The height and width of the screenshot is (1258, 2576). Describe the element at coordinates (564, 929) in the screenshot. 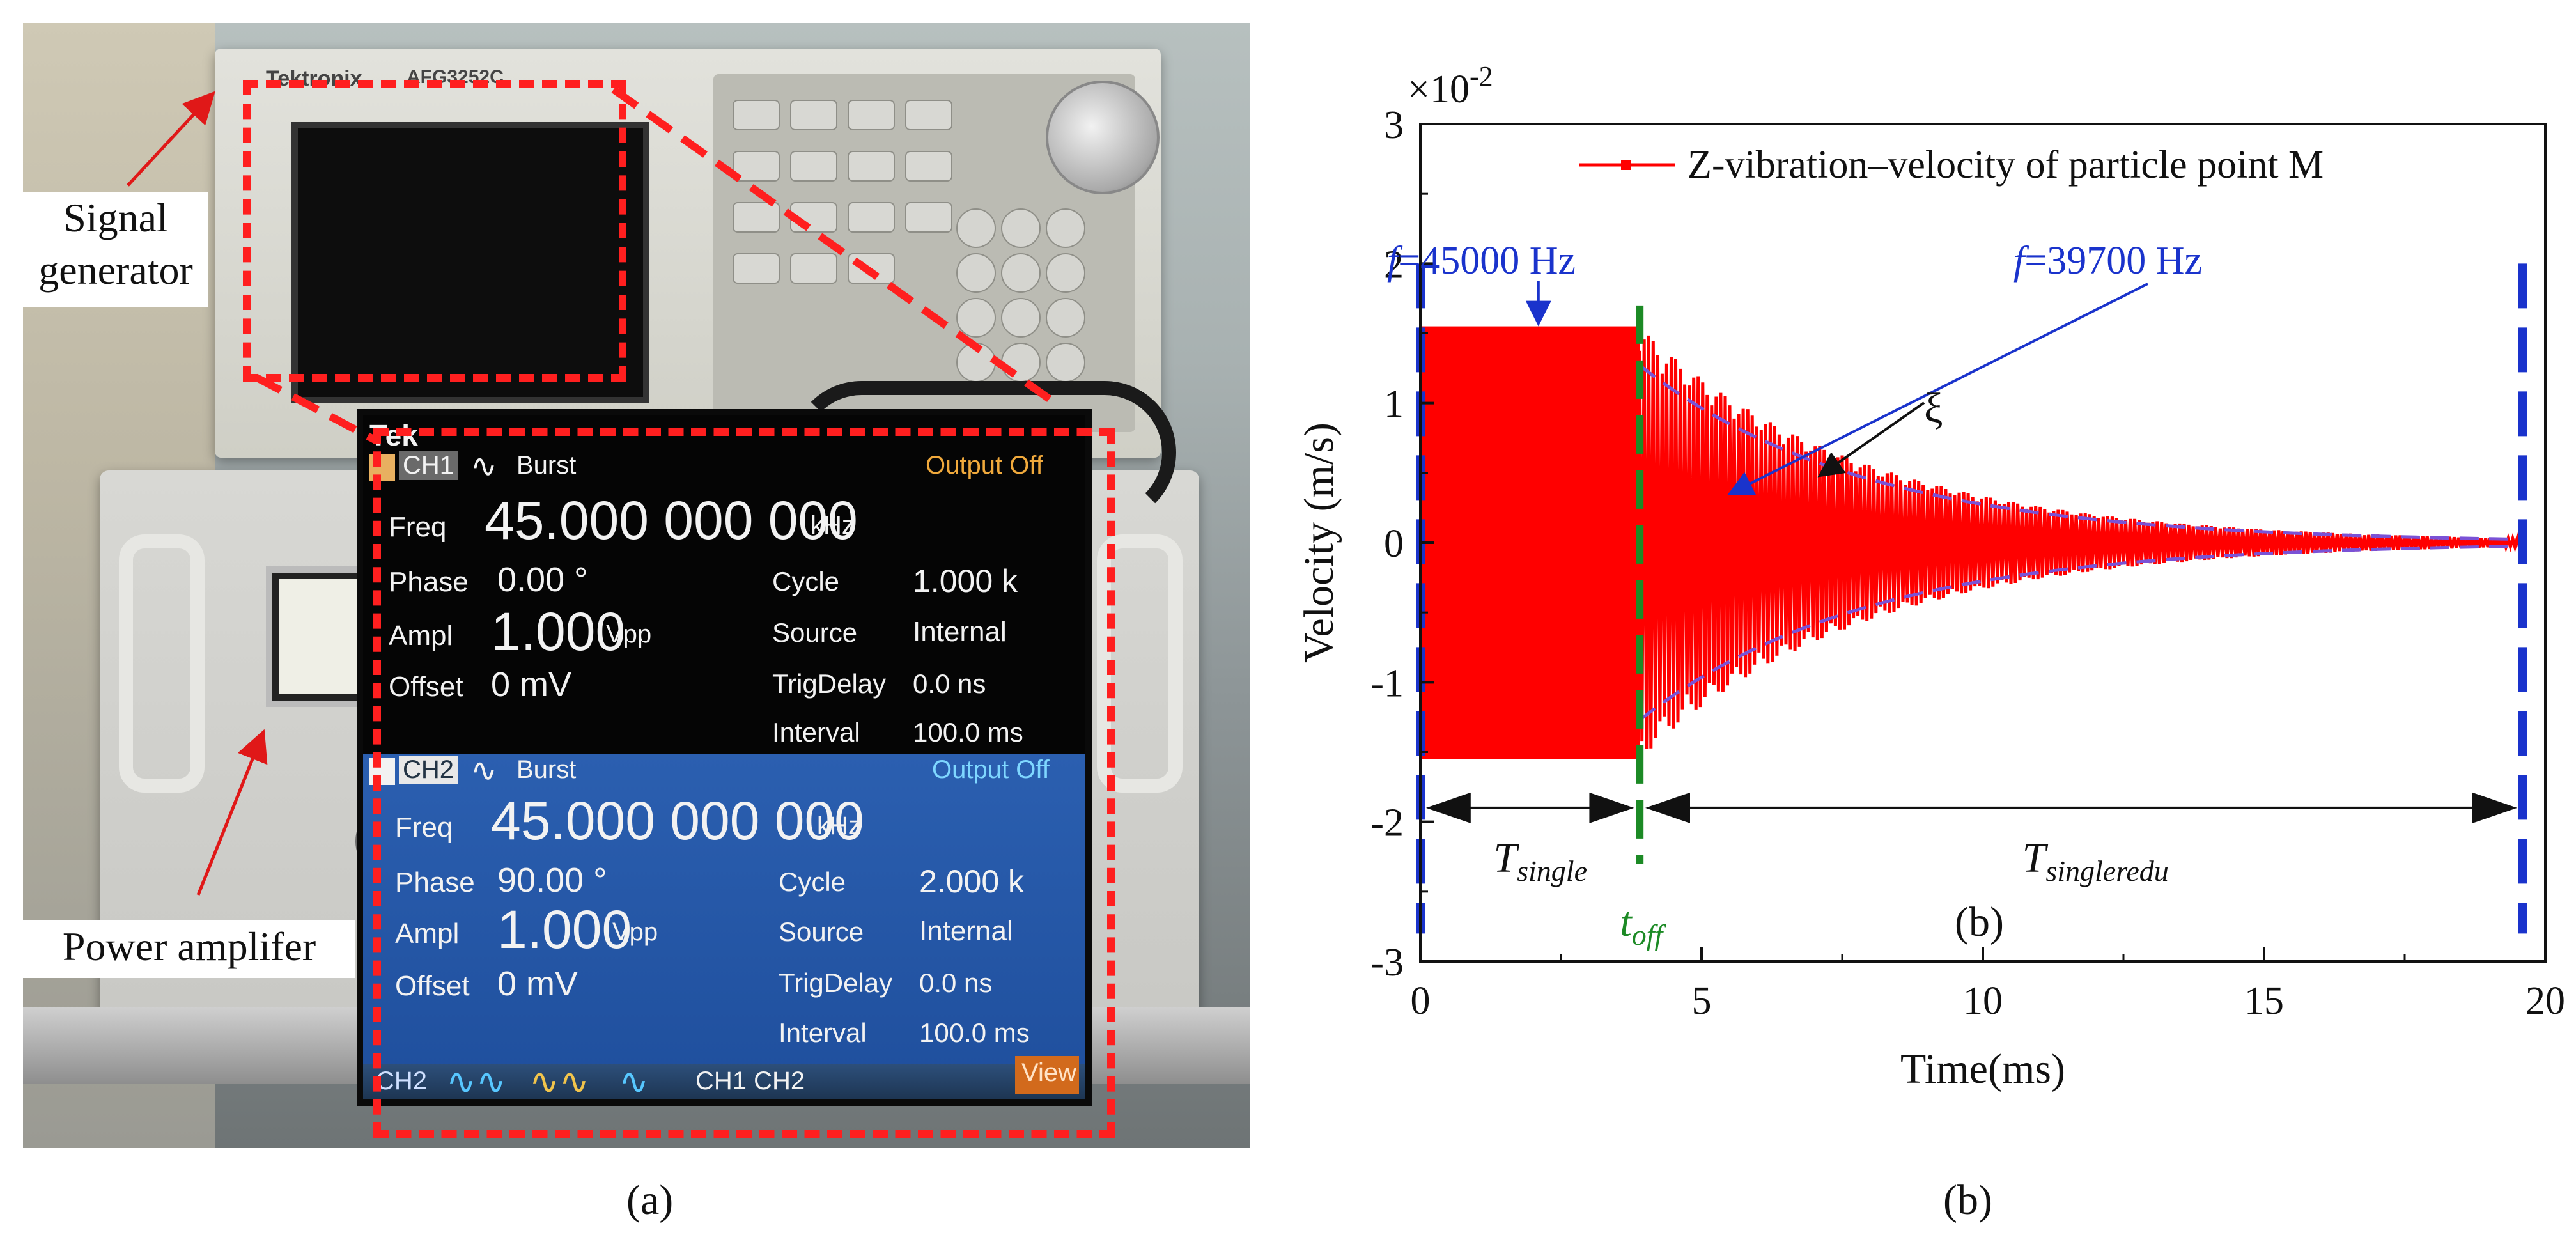

I see `ch2-ampl-value: 1.000` at that location.